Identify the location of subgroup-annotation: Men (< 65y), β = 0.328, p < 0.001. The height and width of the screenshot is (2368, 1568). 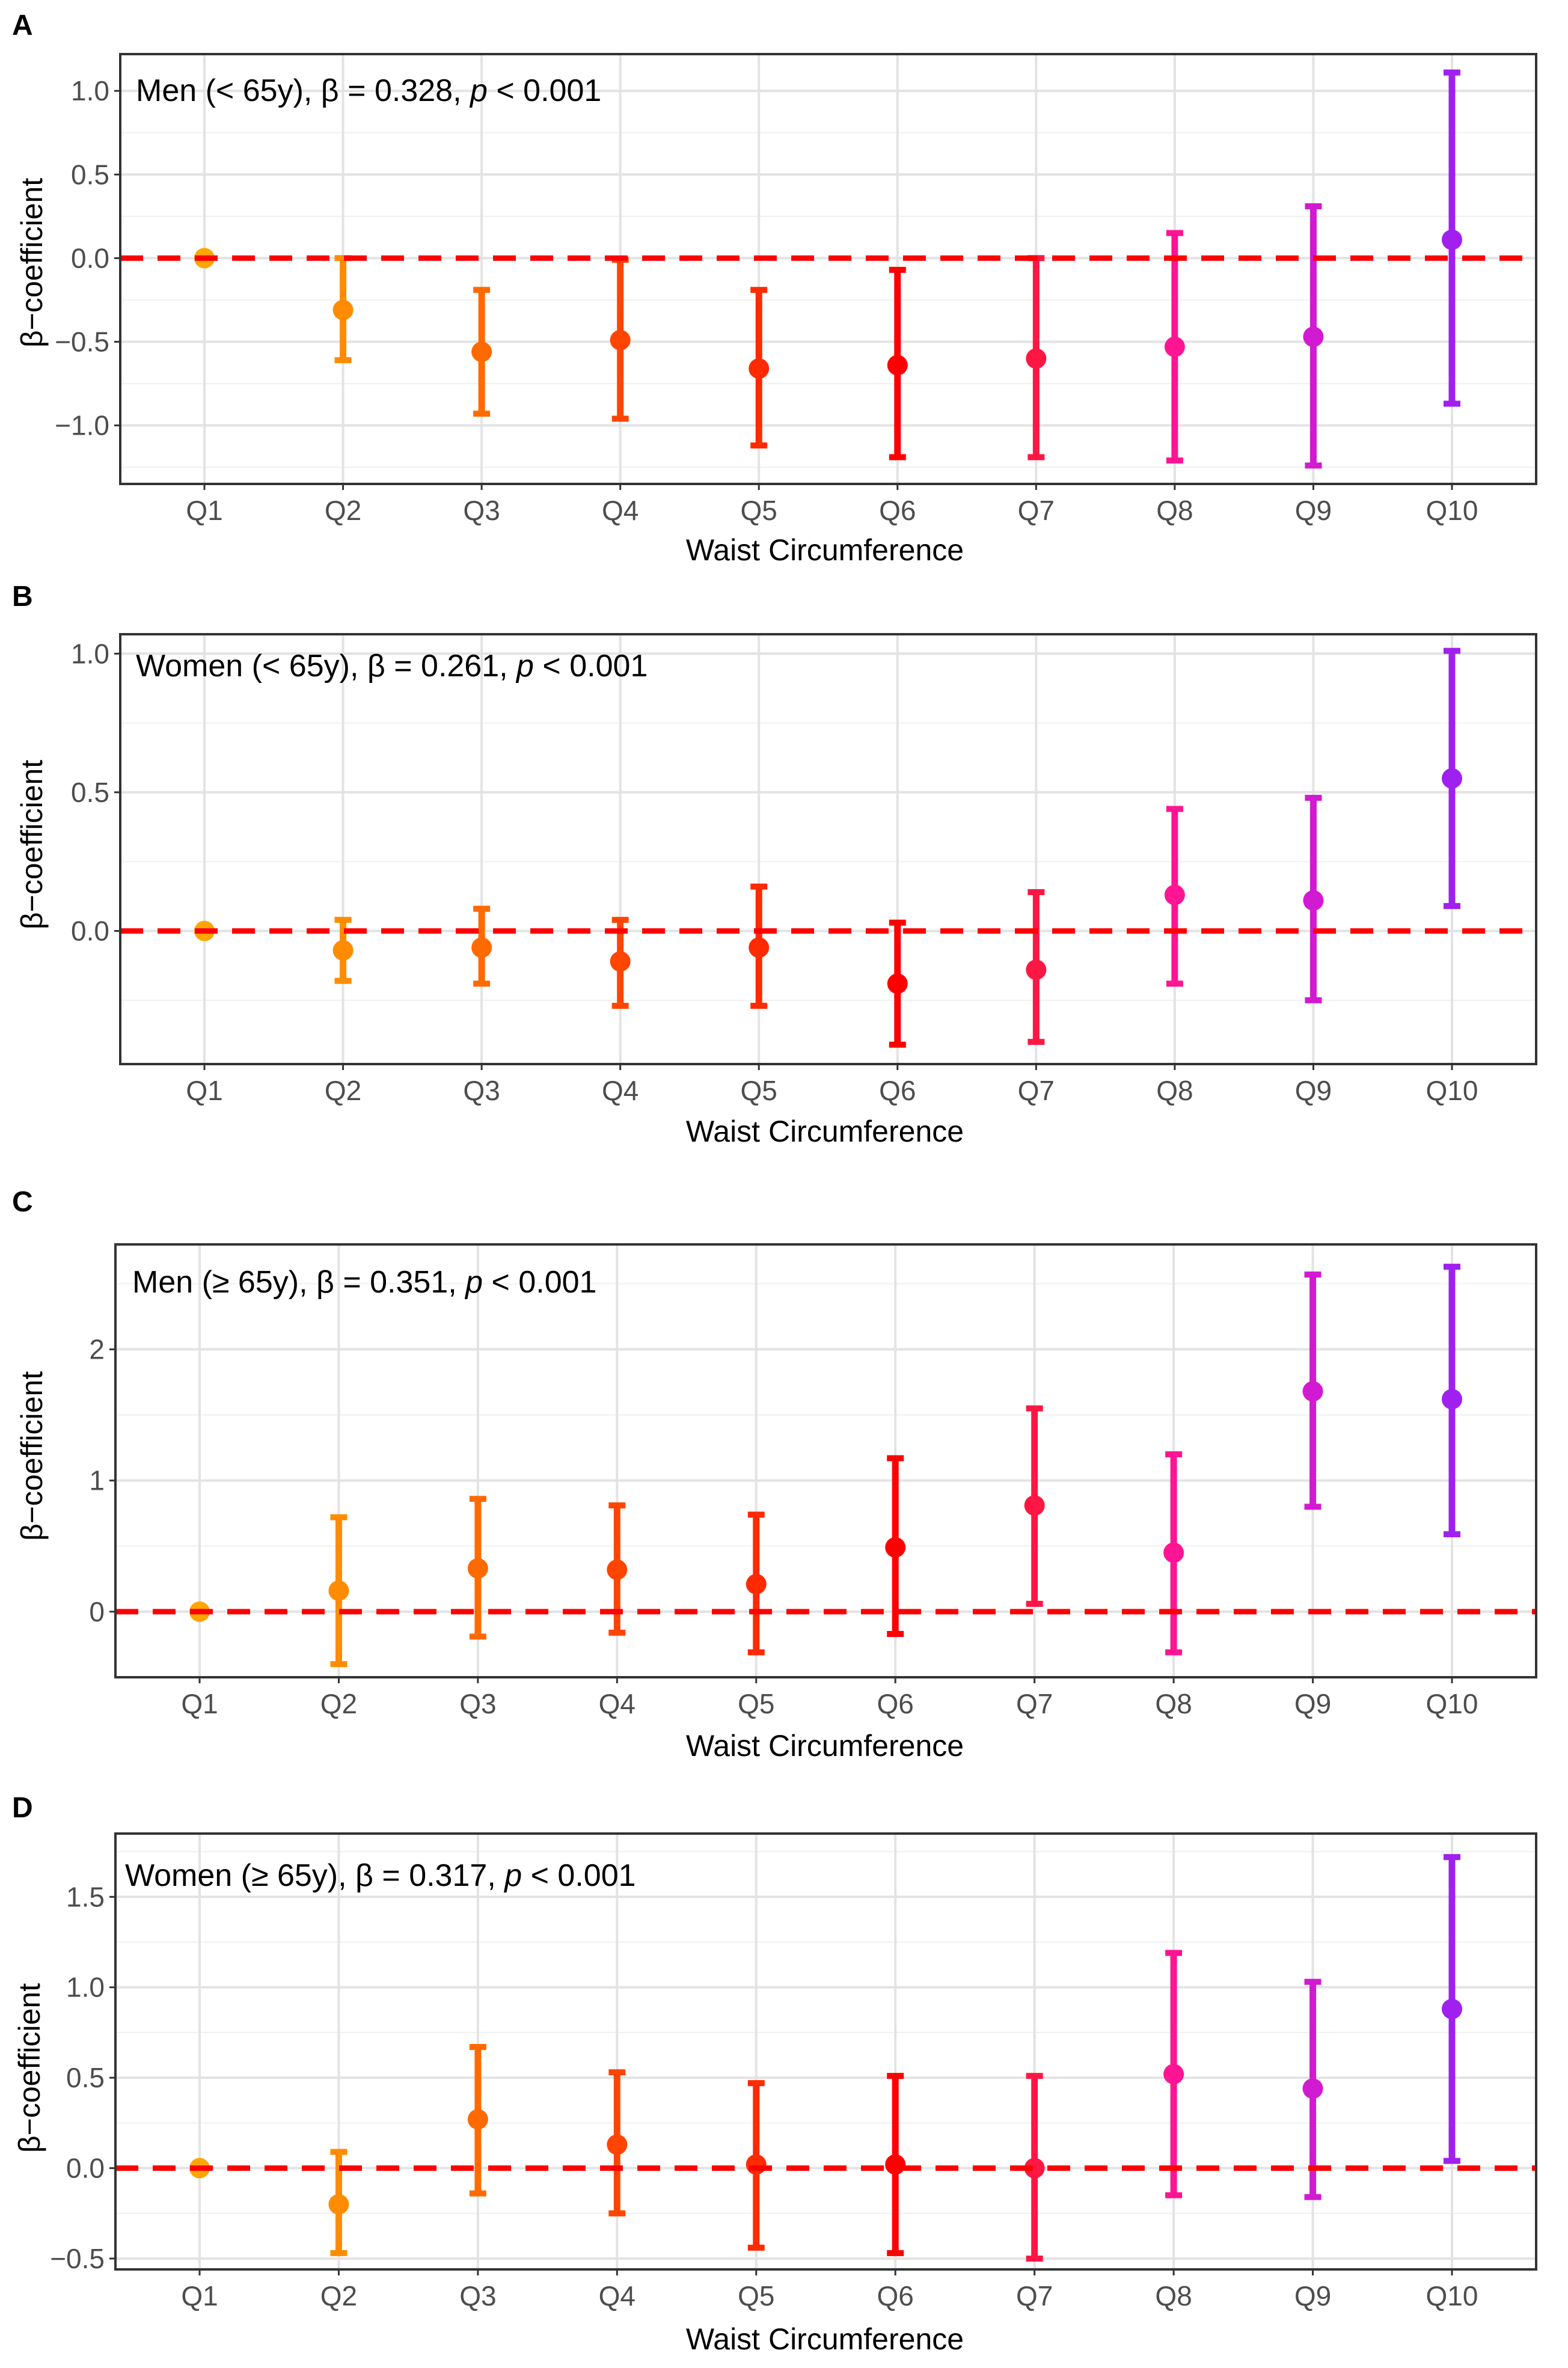
(368, 90).